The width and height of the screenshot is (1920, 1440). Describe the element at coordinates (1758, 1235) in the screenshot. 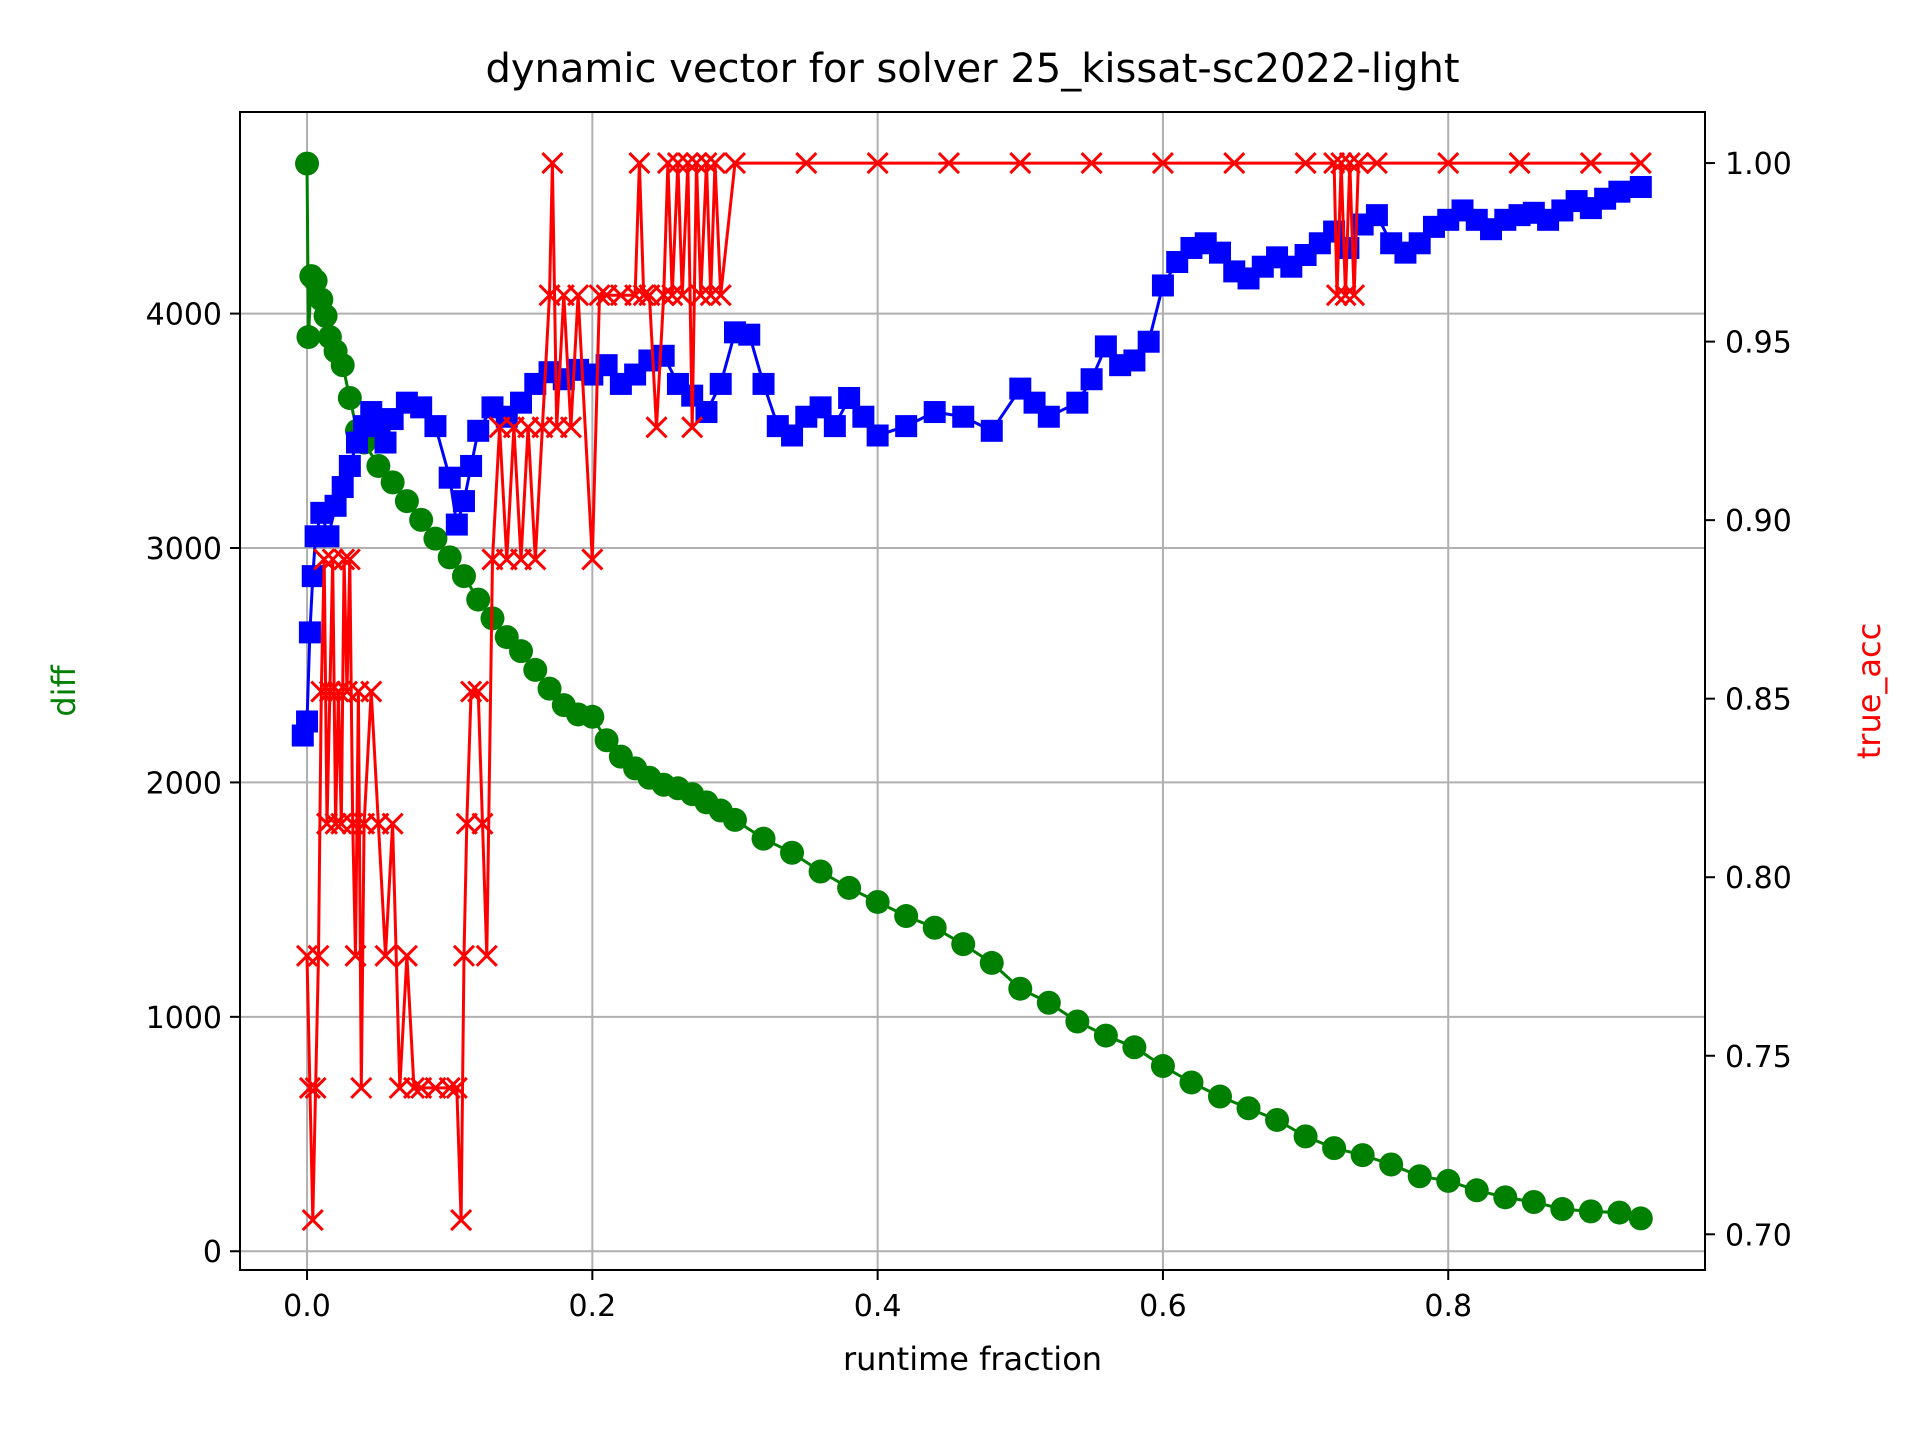

I see `y-right-tick-label: 0.70` at that location.